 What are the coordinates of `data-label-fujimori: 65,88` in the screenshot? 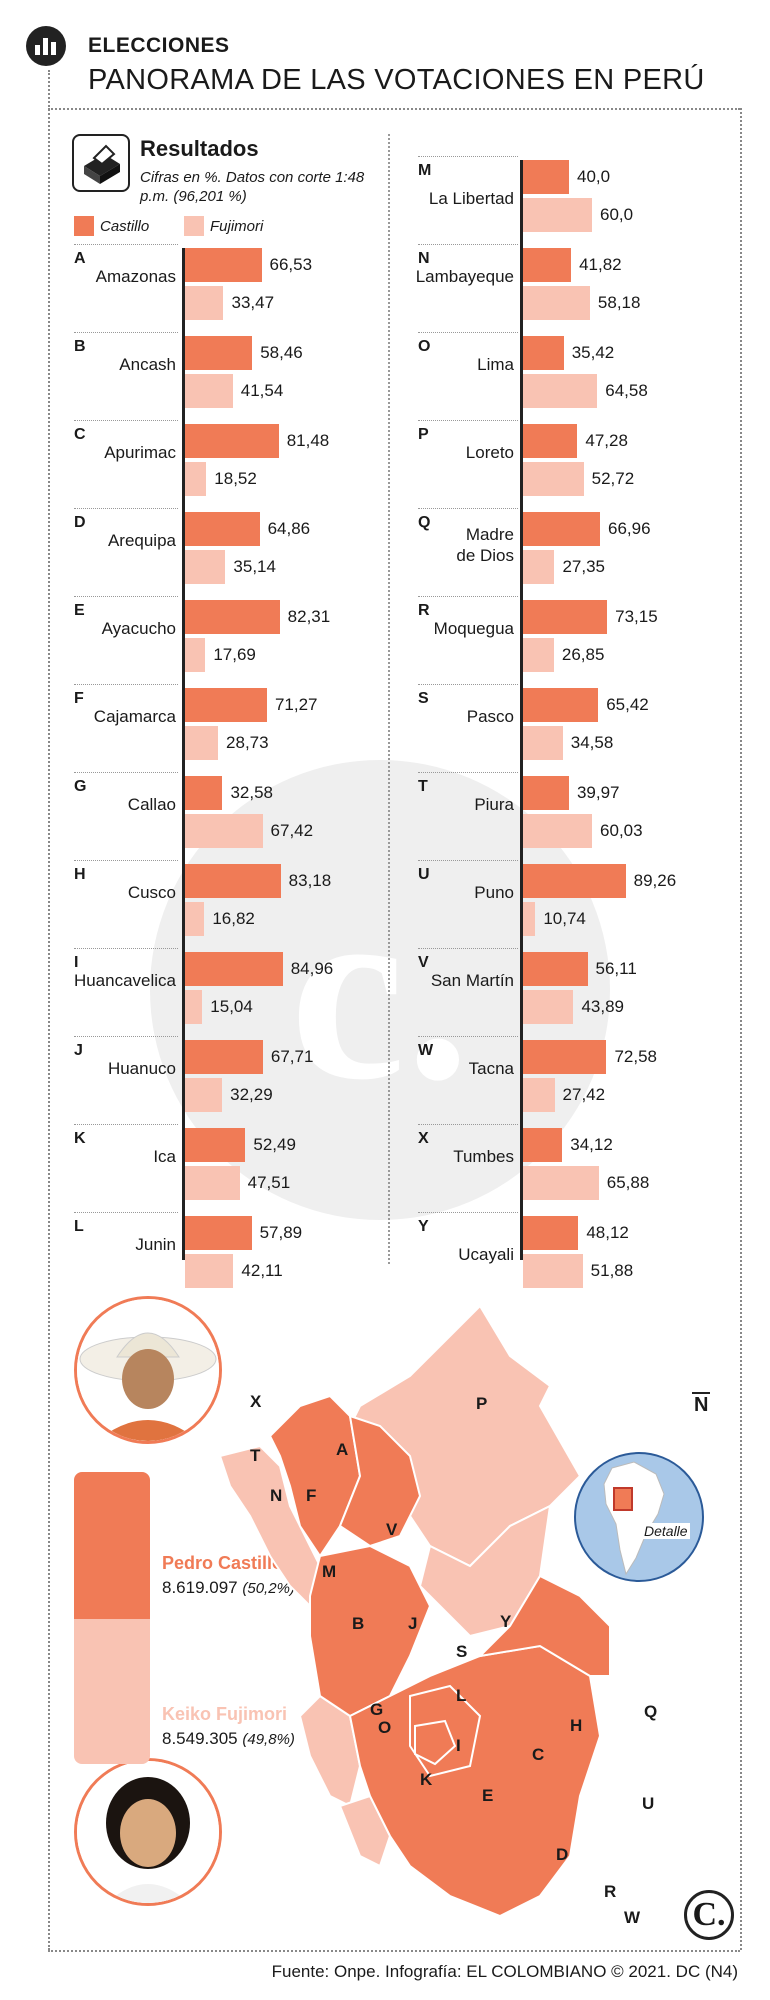 It's located at (628, 1182).